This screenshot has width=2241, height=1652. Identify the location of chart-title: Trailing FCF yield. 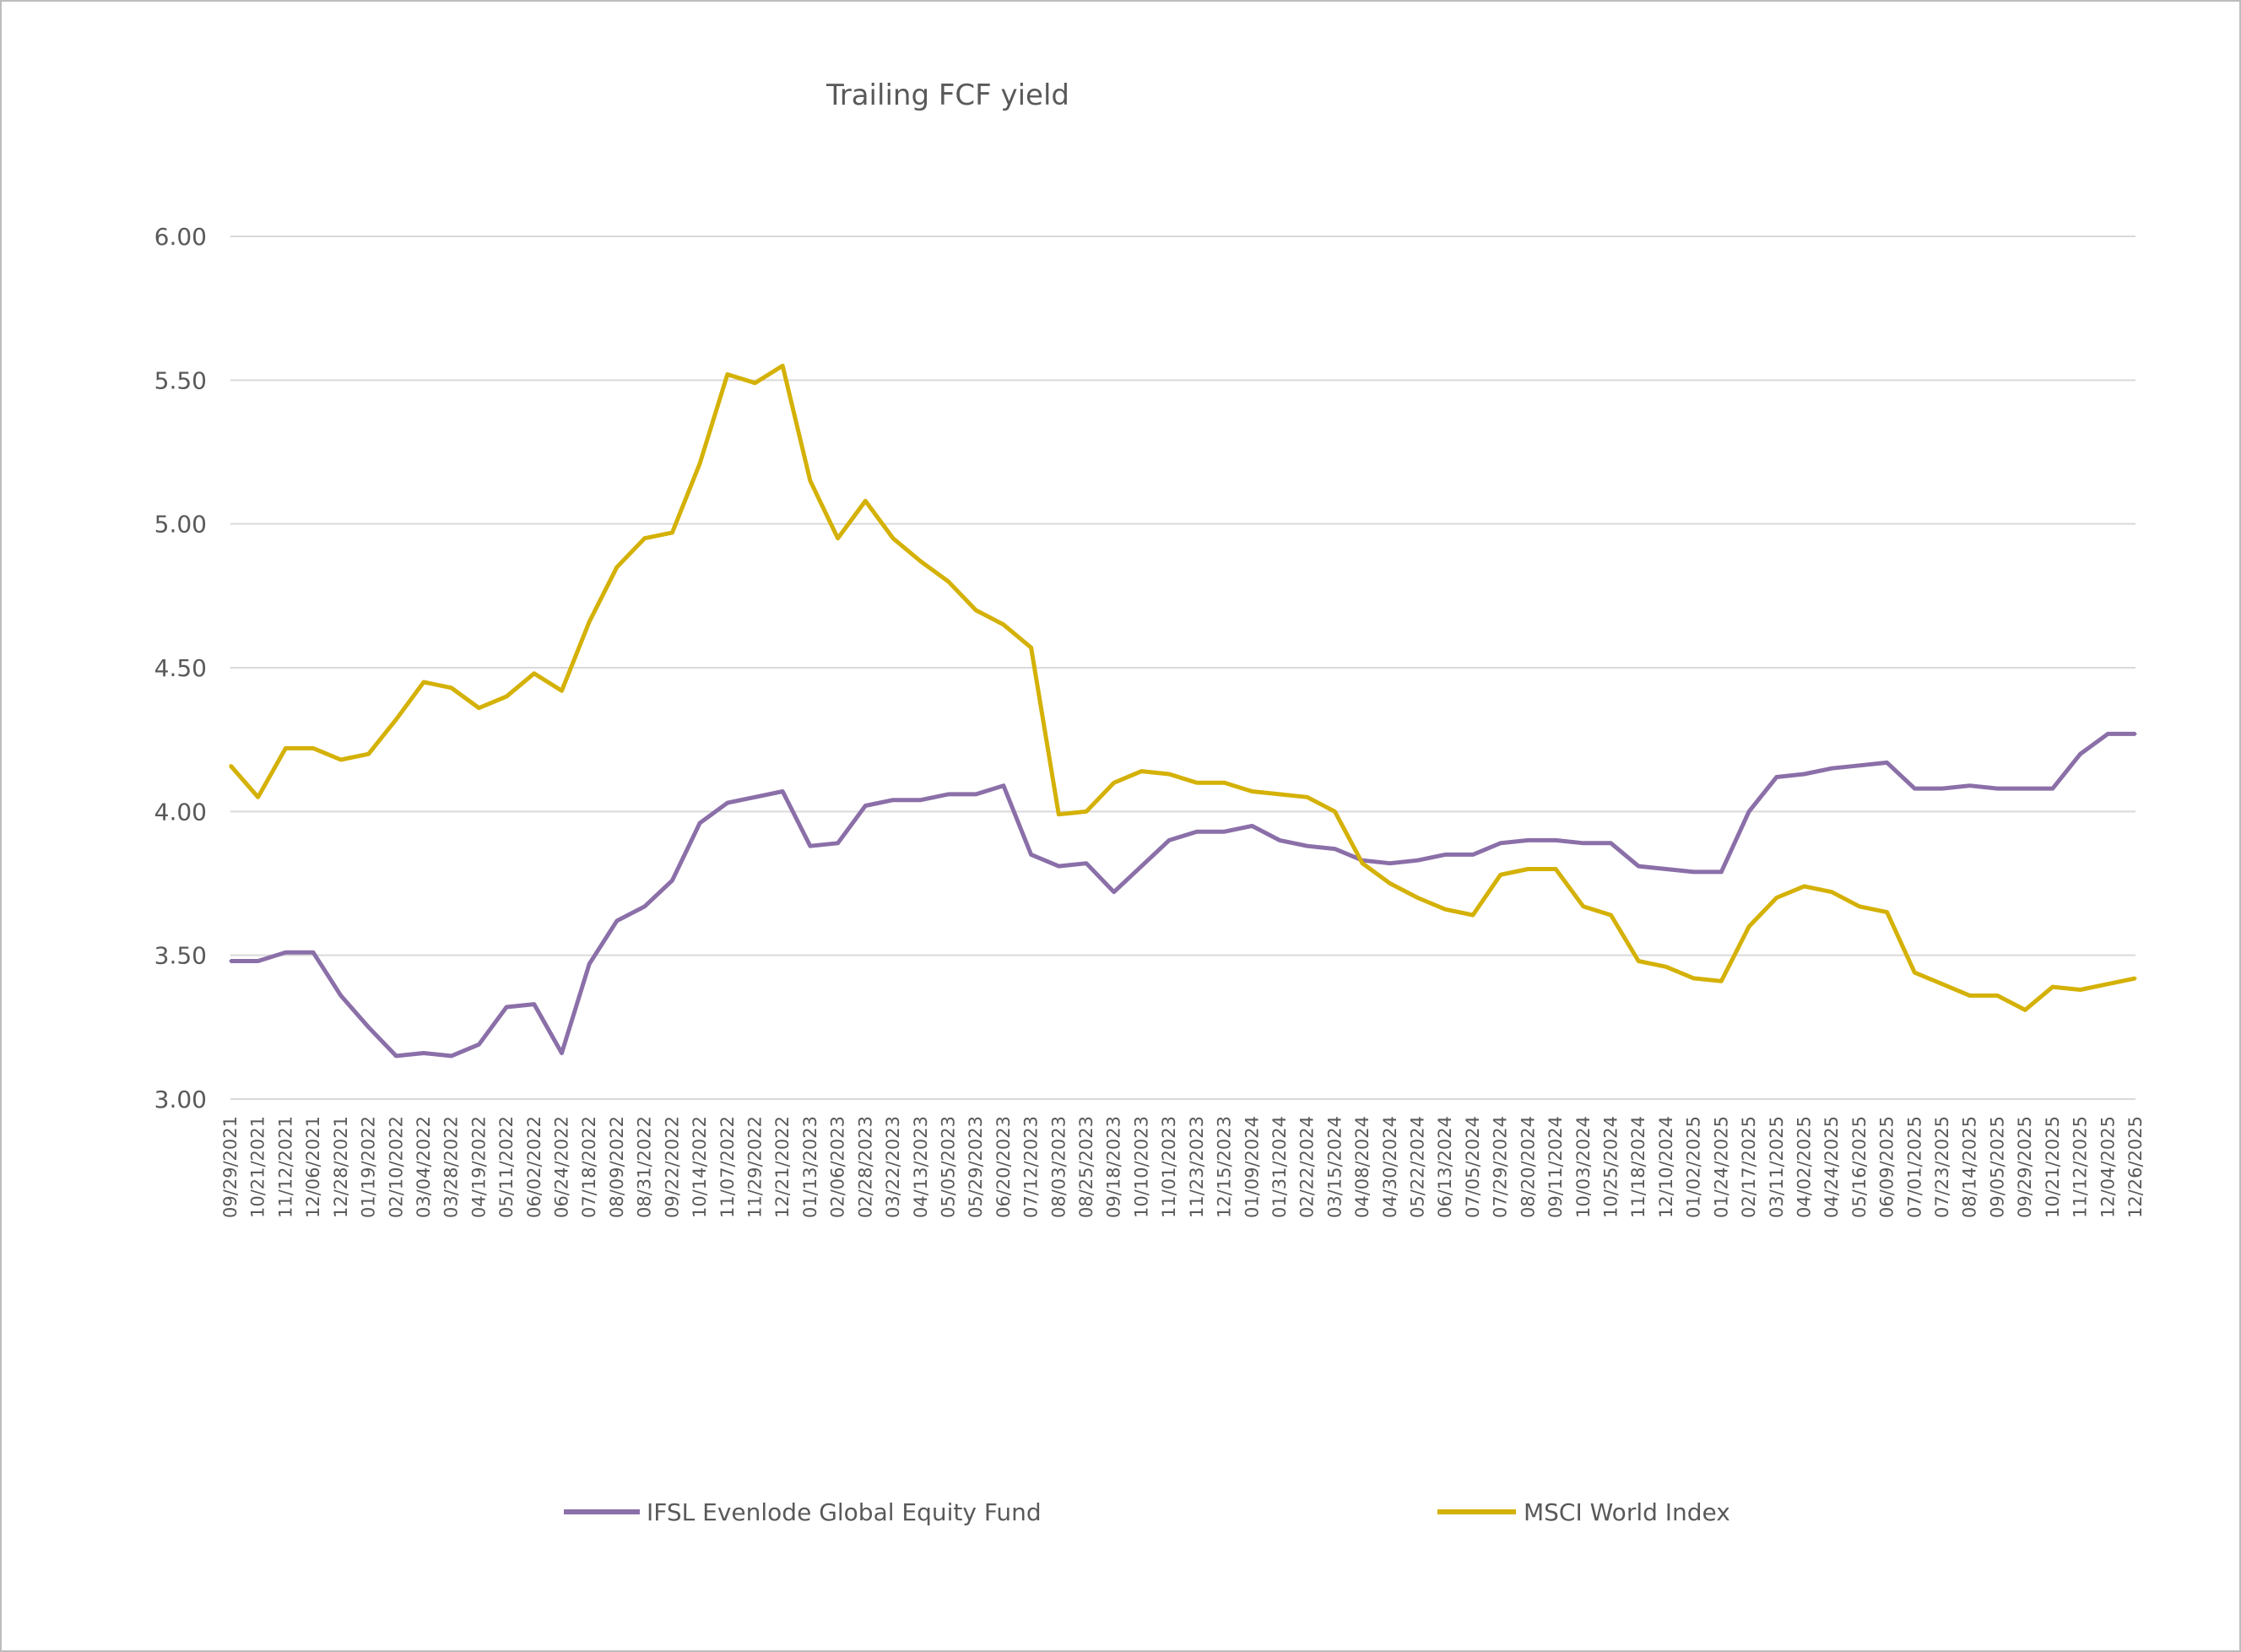
(947, 95).